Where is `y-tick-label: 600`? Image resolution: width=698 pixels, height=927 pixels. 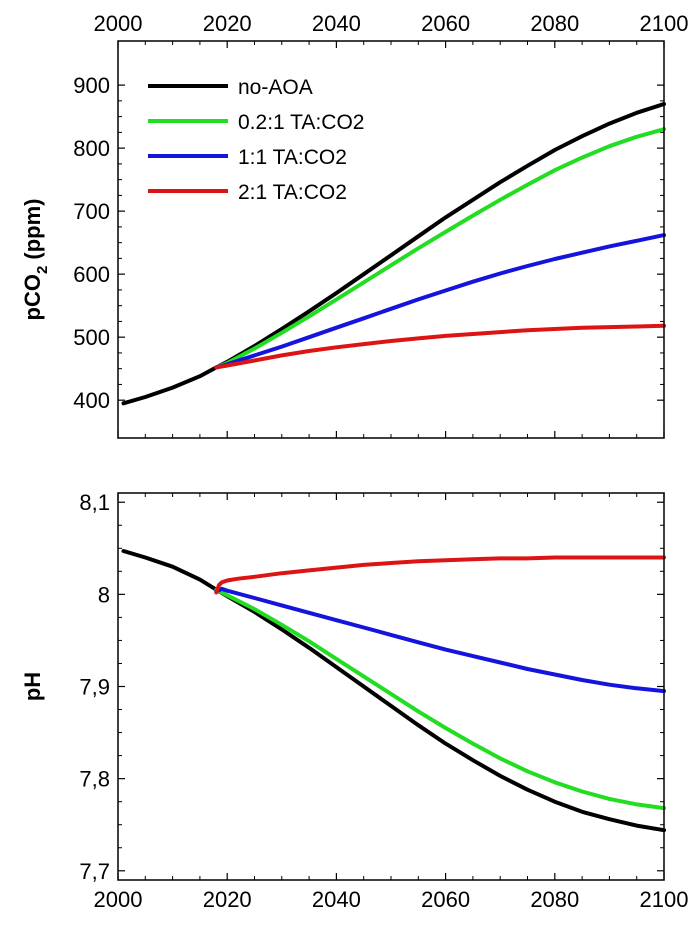
y-tick-label: 600 is located at coordinates (91, 274).